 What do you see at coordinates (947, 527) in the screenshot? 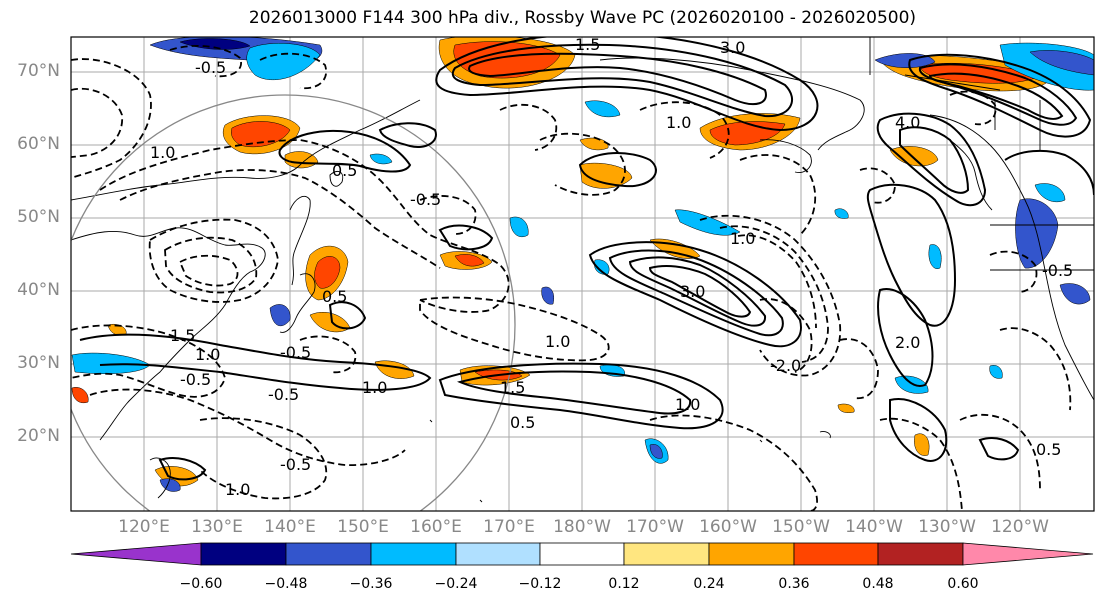
I see `lon-label: 130°W` at bounding box center [947, 527].